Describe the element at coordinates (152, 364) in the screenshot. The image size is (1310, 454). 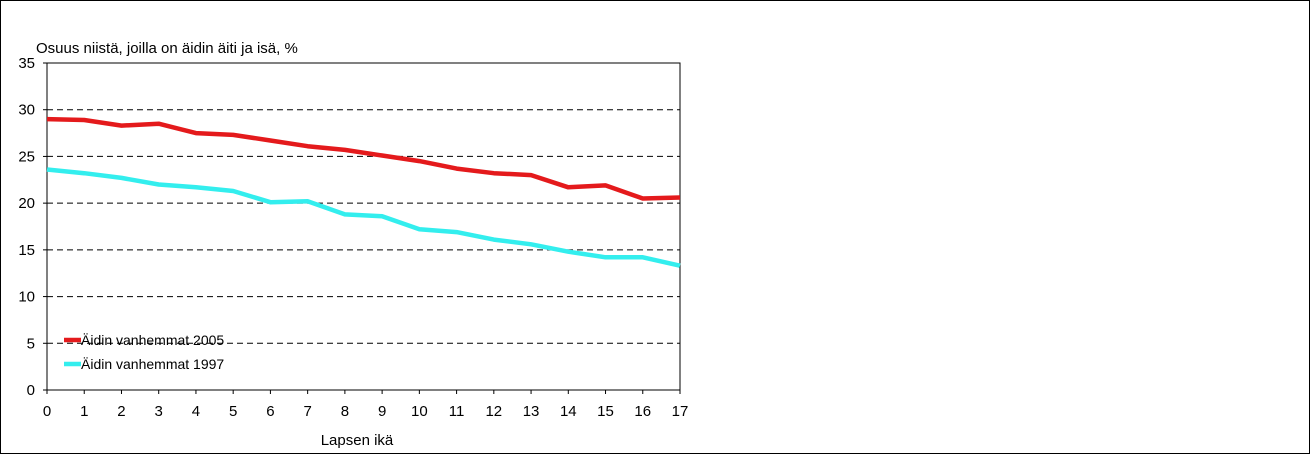
I see `legend-label: Äidin vanhemmat 1997` at that location.